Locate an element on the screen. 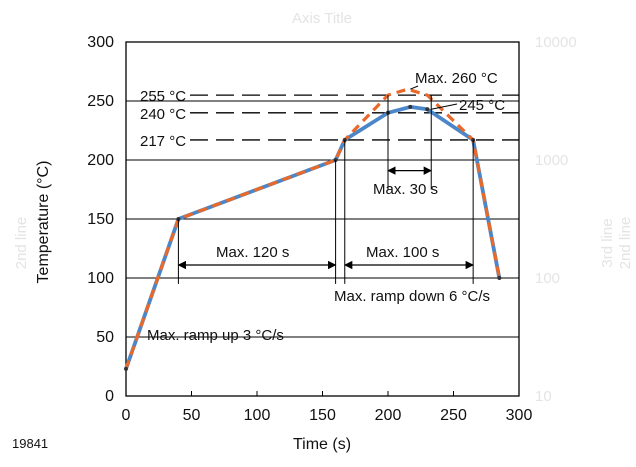 The height and width of the screenshot is (467, 636). chart-title: Axis Title is located at coordinates (322, 18).